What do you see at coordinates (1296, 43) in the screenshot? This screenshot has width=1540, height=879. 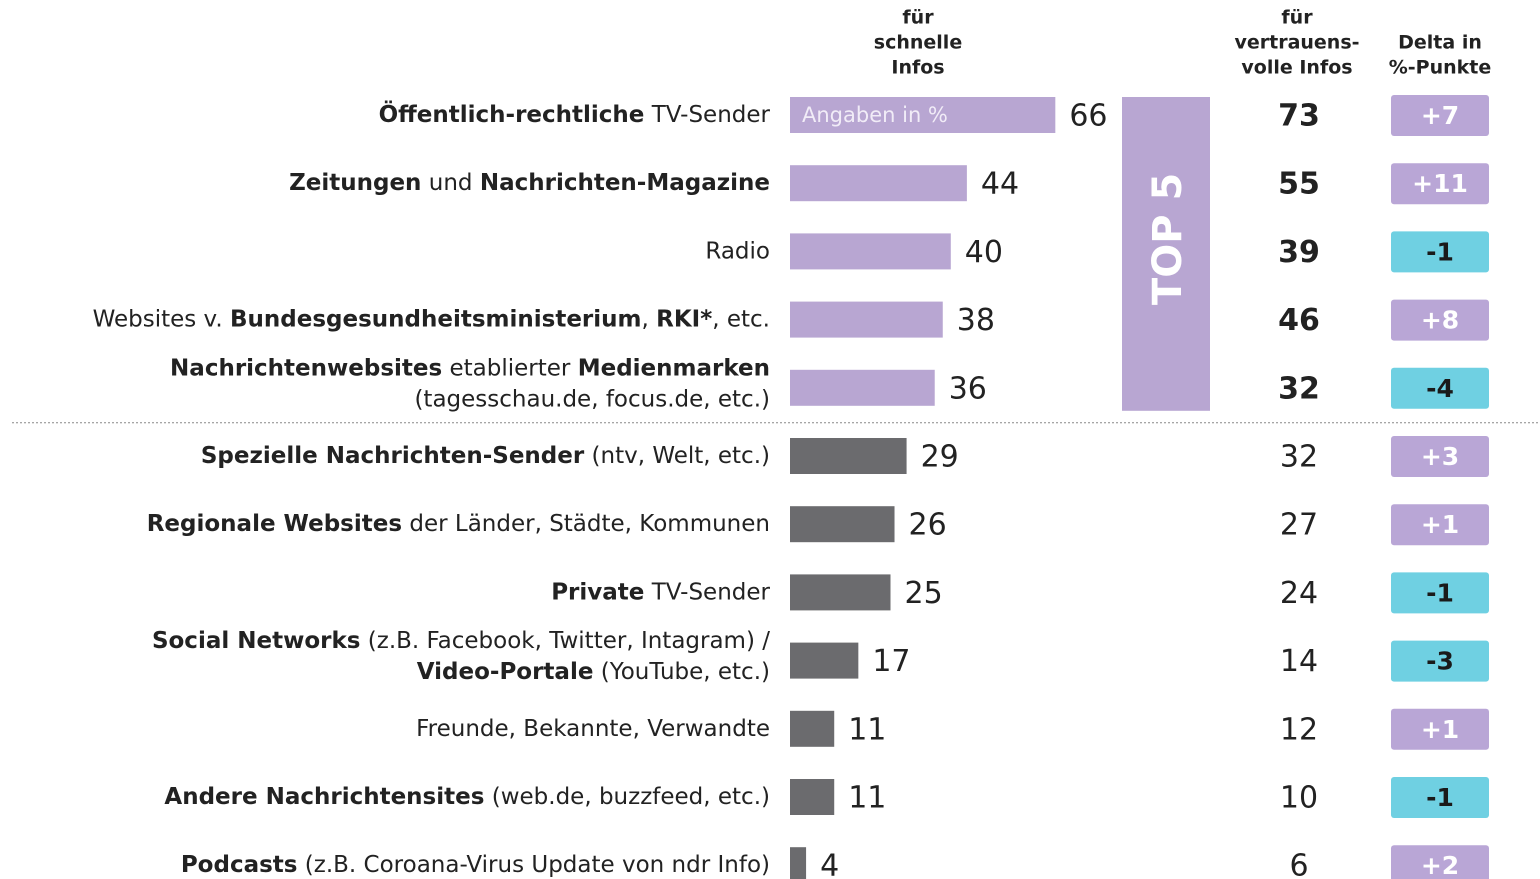 I see `column-header: vertrauens-` at bounding box center [1296, 43].